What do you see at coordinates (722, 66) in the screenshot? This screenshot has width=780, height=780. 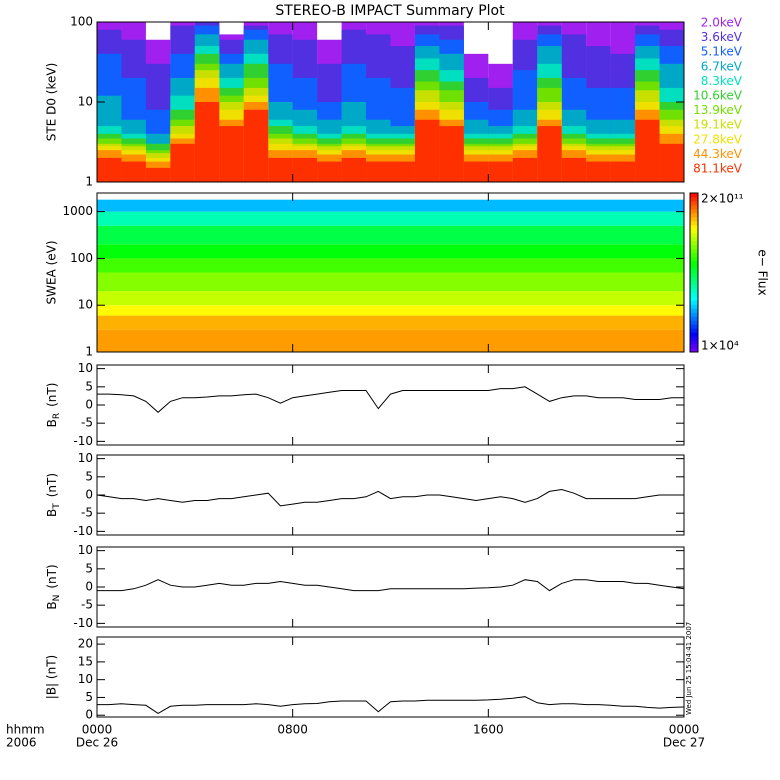 I see `legend-label: 6.7keV` at bounding box center [722, 66].